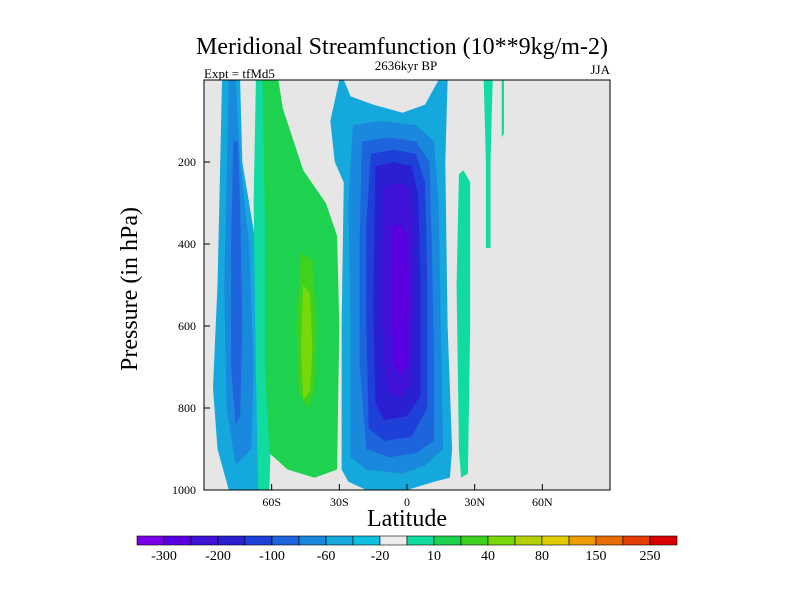 The image size is (800, 600). Describe the element at coordinates (239, 73) in the screenshot. I see `experiment-label: Expt = tfMd5` at that location.